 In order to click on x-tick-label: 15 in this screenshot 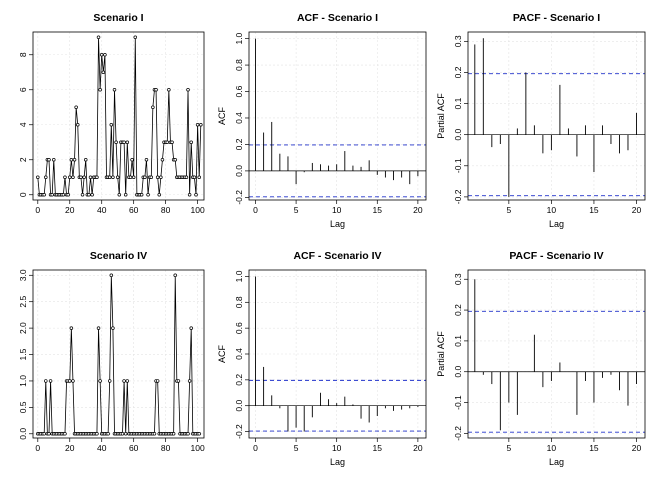, I will do `click(378, 210)`.